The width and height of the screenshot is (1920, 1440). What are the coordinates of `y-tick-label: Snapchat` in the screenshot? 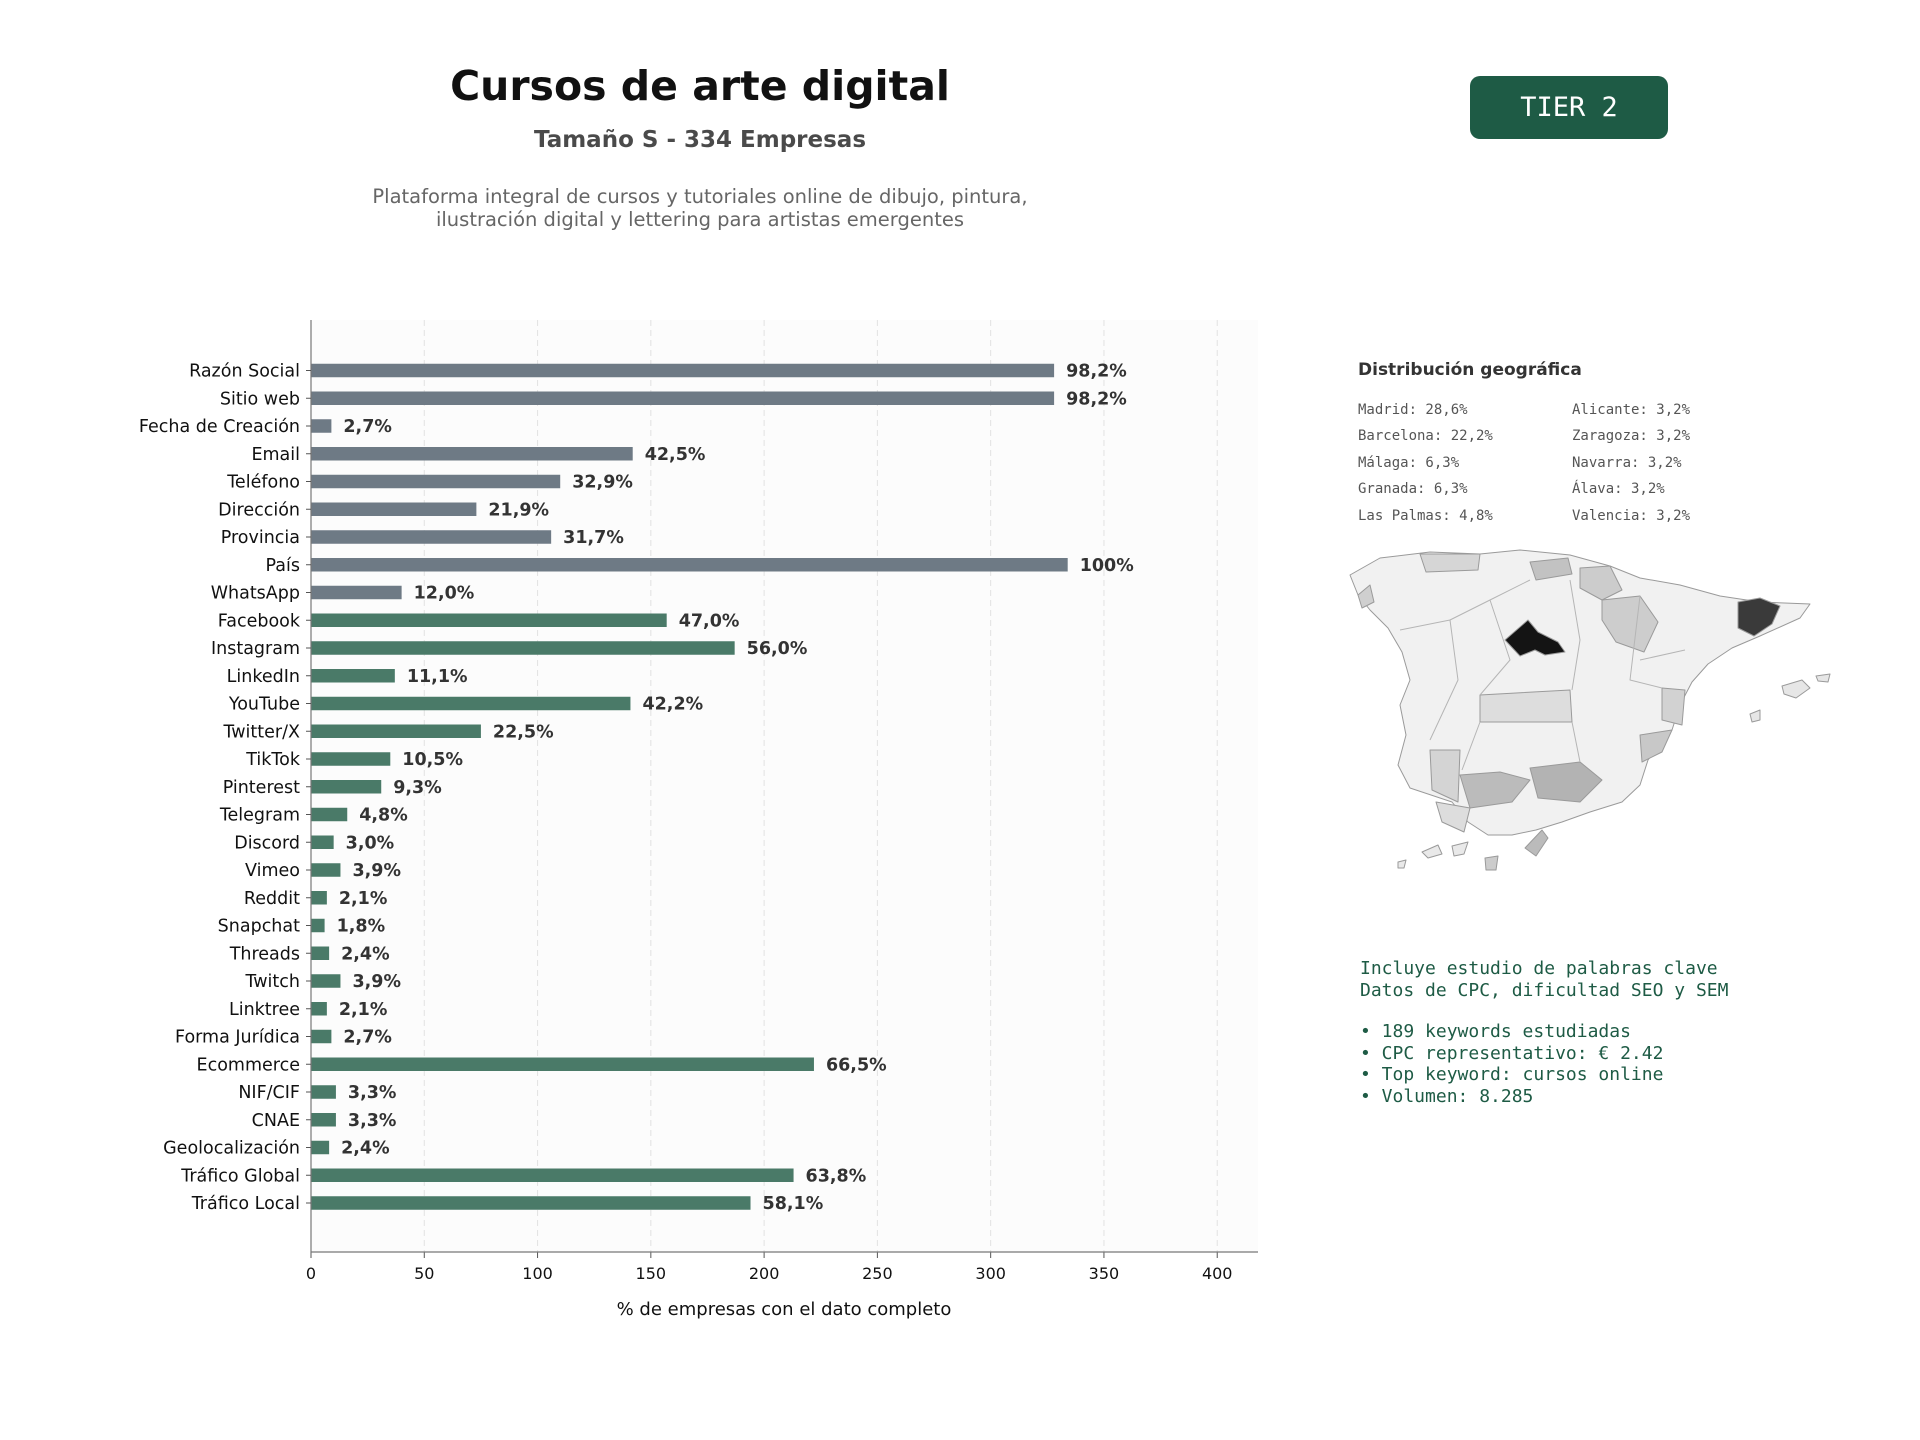 It's located at (259, 927).